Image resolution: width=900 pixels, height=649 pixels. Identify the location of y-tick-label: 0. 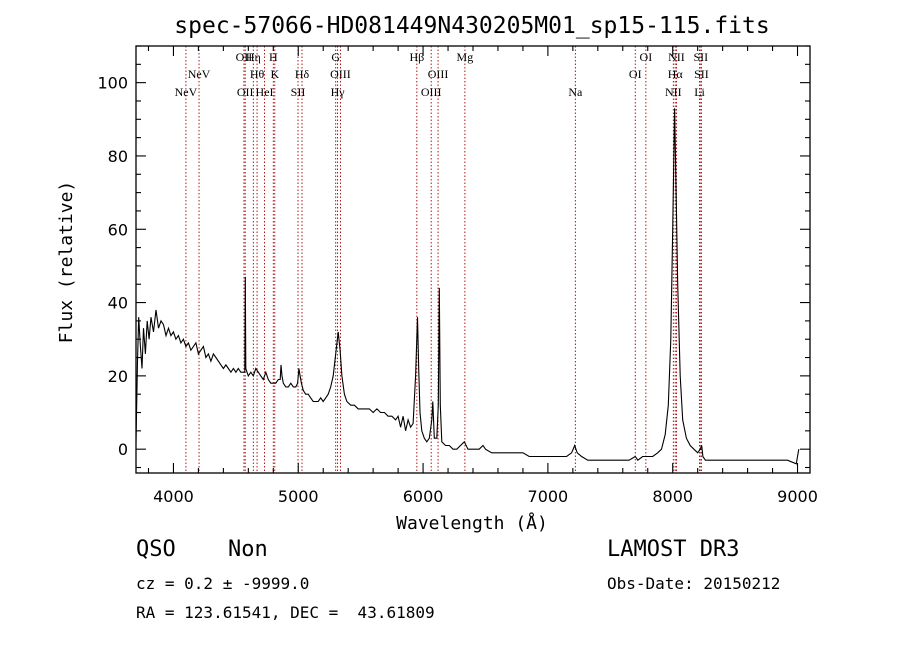
(123, 449).